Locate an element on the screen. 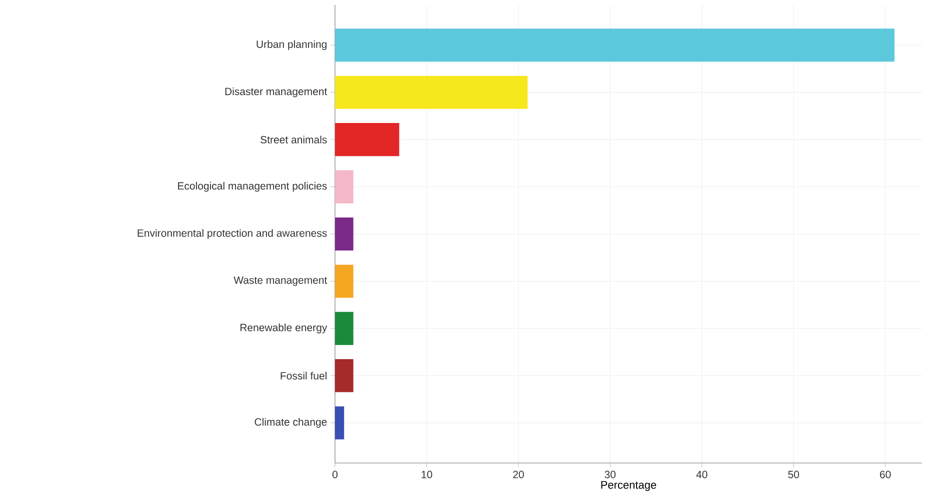  y-tick-label: Waste management is located at coordinates (281, 281).